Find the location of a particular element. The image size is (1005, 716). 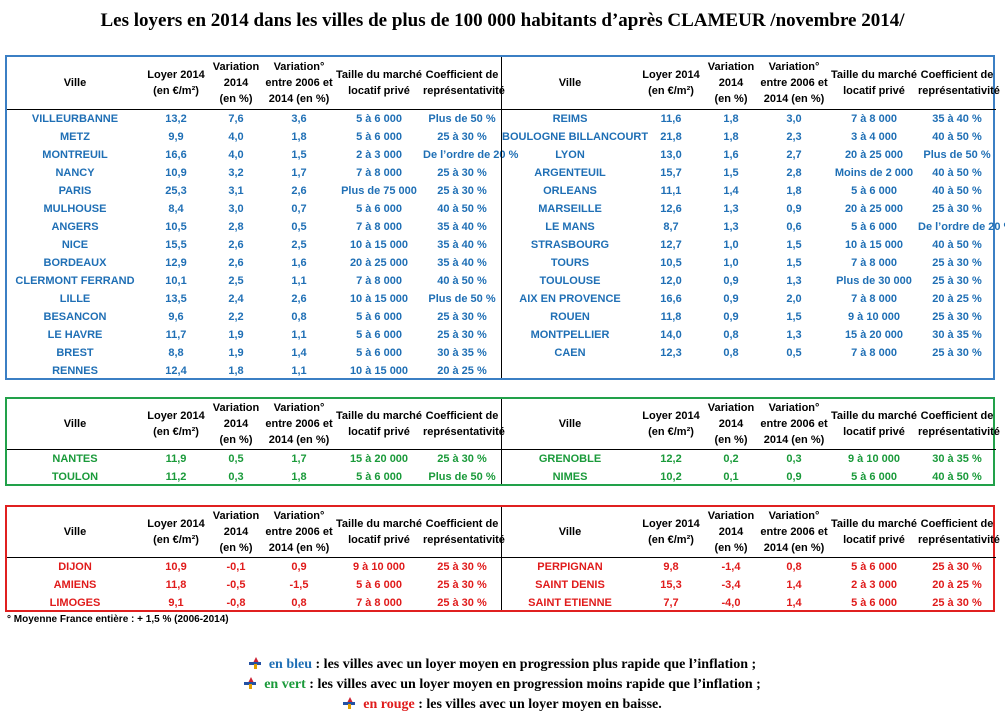

header-coefficient: Coefficient de représentativité is located at coordinates (959, 83).